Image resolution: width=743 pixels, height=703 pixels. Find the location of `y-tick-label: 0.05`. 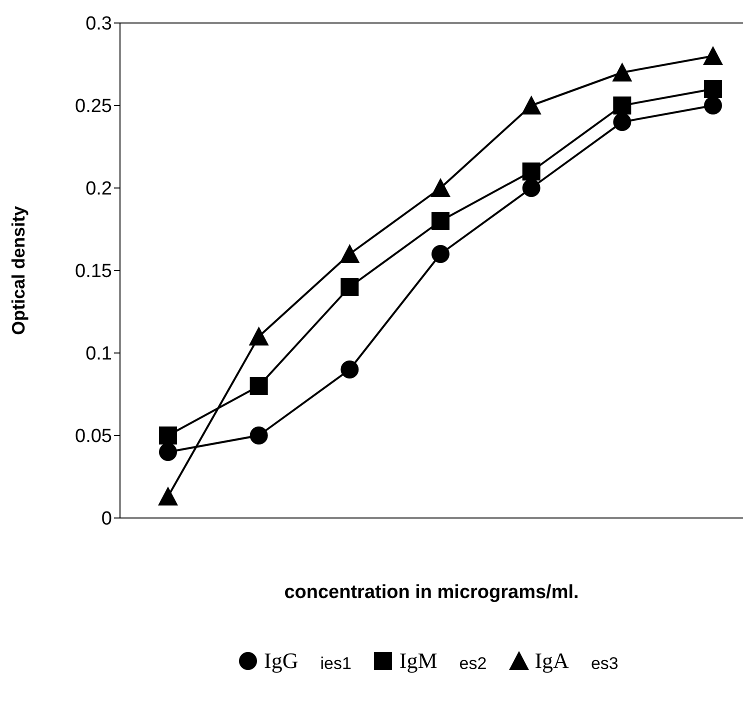

y-tick-label: 0.05 is located at coordinates (93, 437).